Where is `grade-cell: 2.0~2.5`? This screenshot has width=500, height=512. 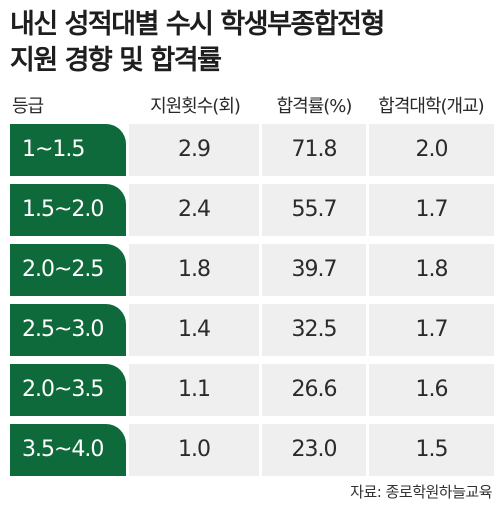
grade-cell: 2.0~2.5 is located at coordinates (68, 270).